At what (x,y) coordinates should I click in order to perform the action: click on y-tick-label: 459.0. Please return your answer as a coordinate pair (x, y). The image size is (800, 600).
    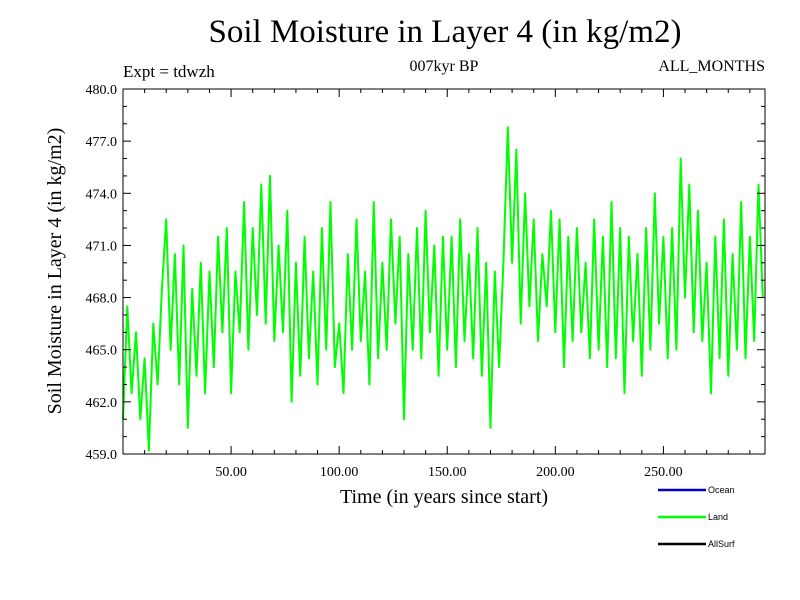
    Looking at the image, I should click on (102, 455).